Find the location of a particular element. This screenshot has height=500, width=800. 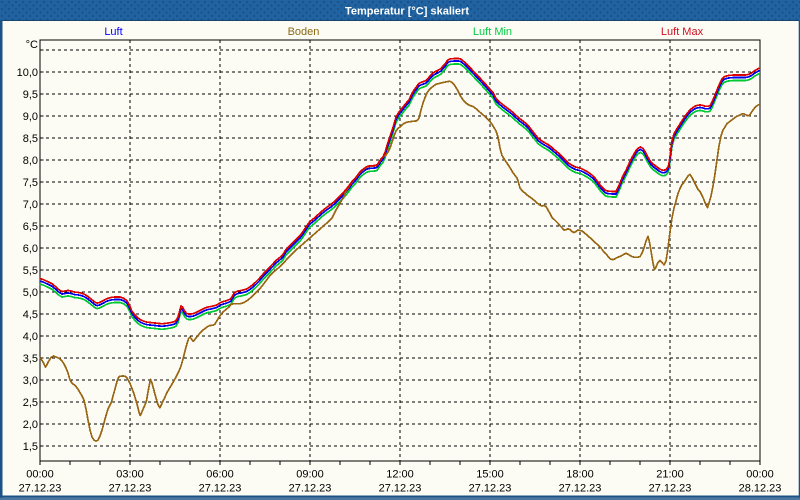

svg-text: 7,5 is located at coordinates (30, 183).